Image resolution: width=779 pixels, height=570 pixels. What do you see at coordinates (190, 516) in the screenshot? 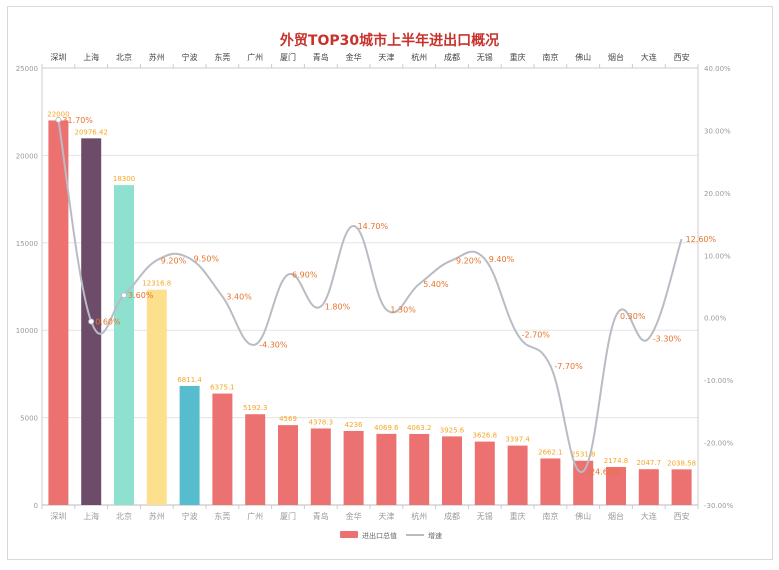
I see `x-bottom-tick-label: 宁波` at bounding box center [190, 516].